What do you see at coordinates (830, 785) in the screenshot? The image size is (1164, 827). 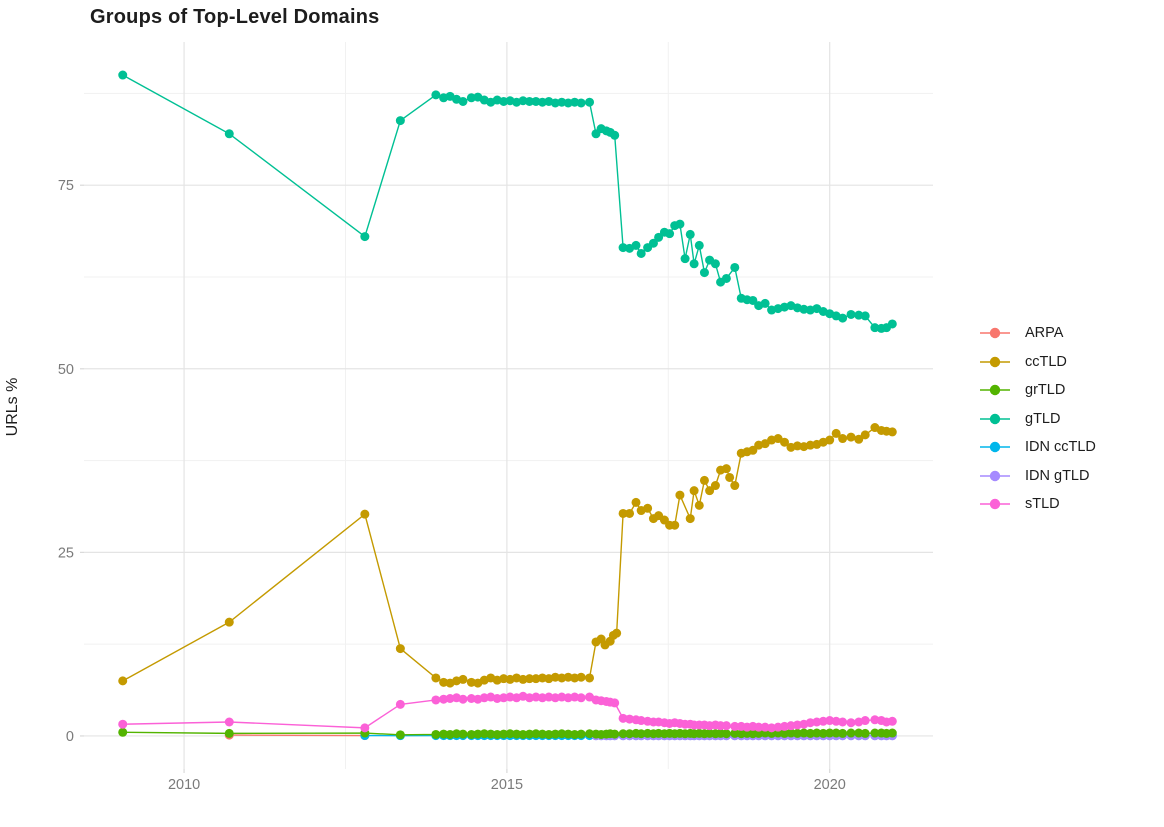 I see `x-tick-label: 2020` at bounding box center [830, 785].